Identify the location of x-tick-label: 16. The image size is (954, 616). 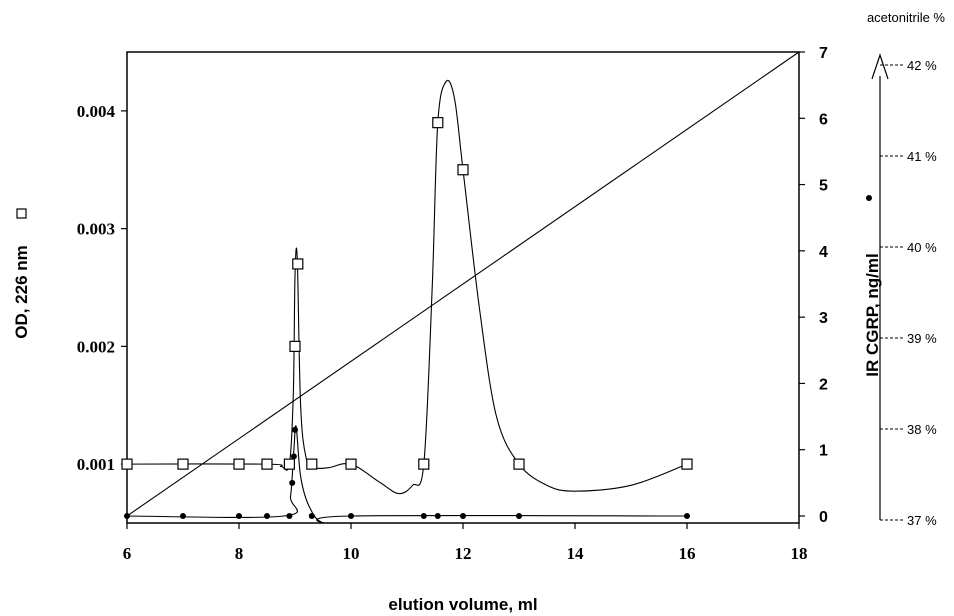
(687, 553).